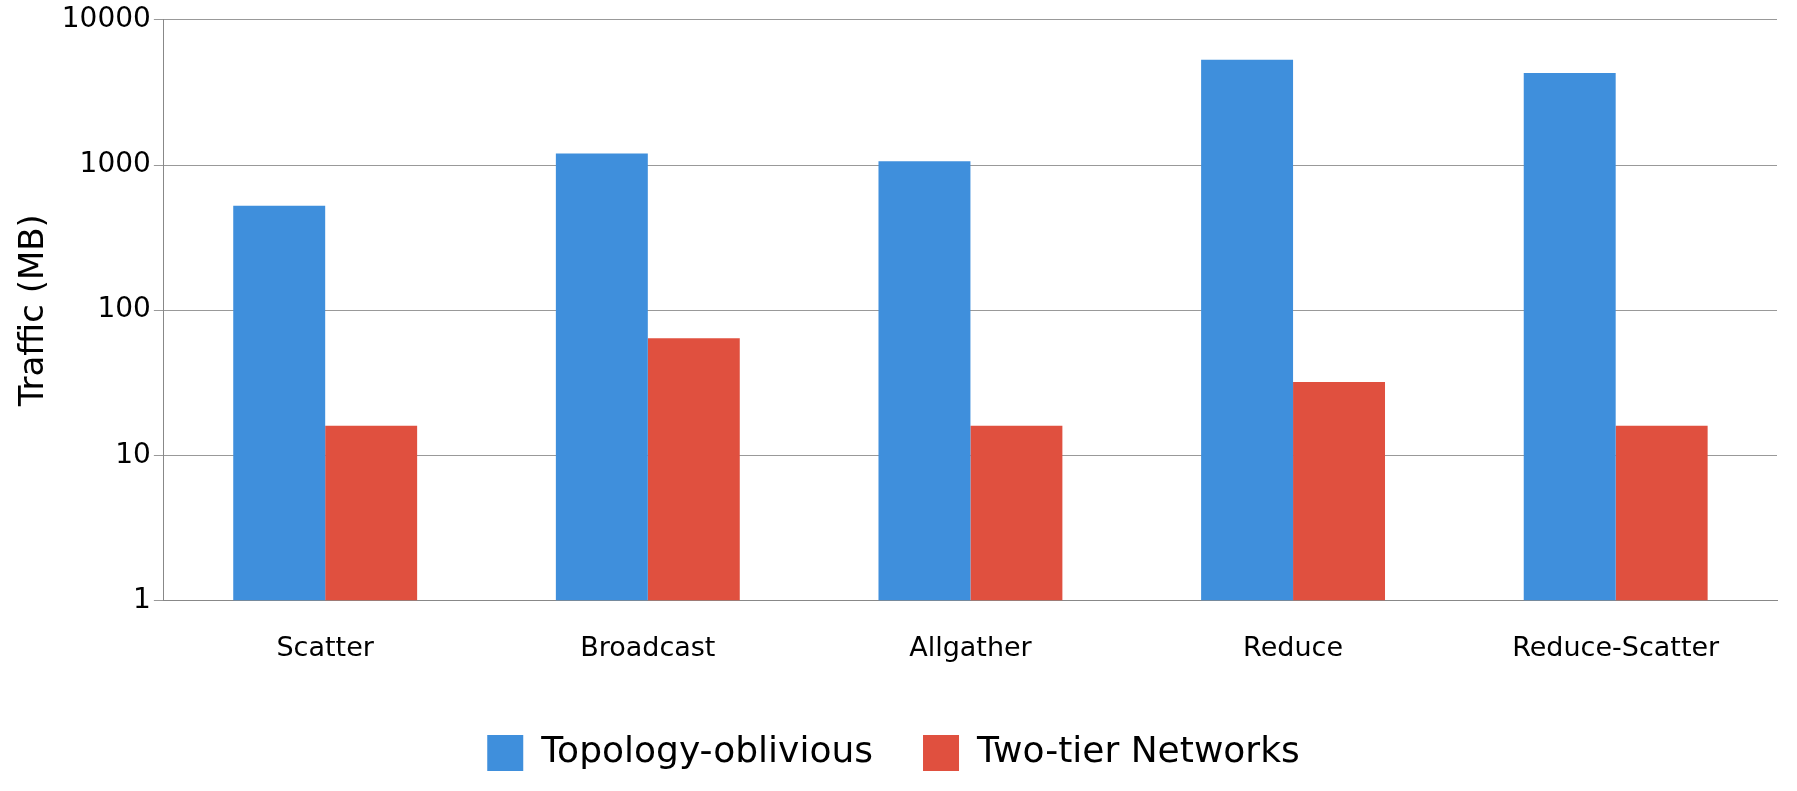 This screenshot has width=1797, height=791. What do you see at coordinates (325, 646) in the screenshot?
I see `x-tick-label: Scatter` at bounding box center [325, 646].